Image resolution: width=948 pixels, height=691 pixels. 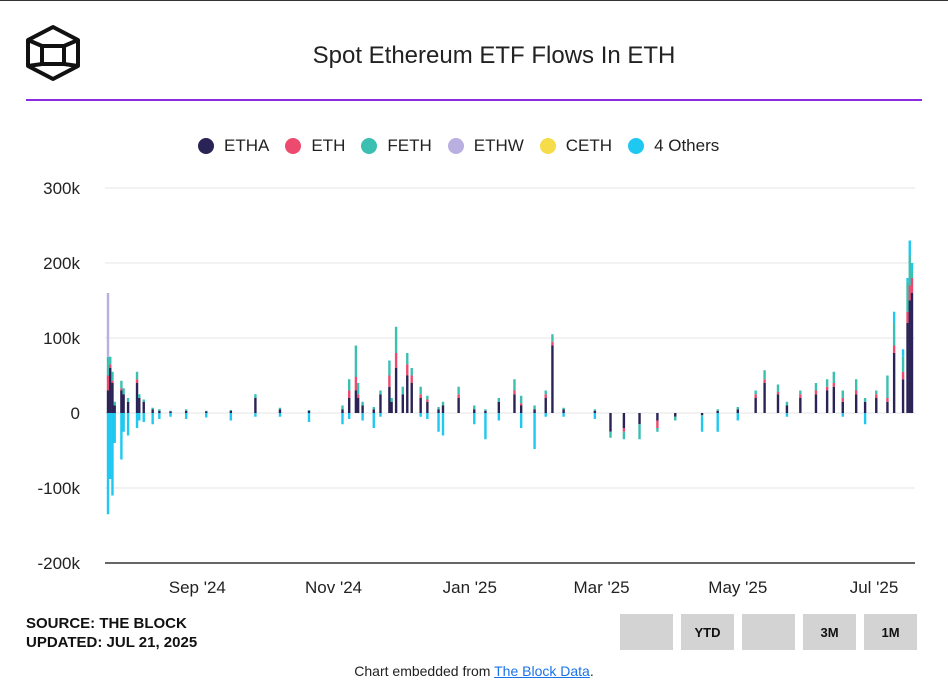 What do you see at coordinates (61, 338) in the screenshot?
I see `y-tick-label: 100k` at bounding box center [61, 338].